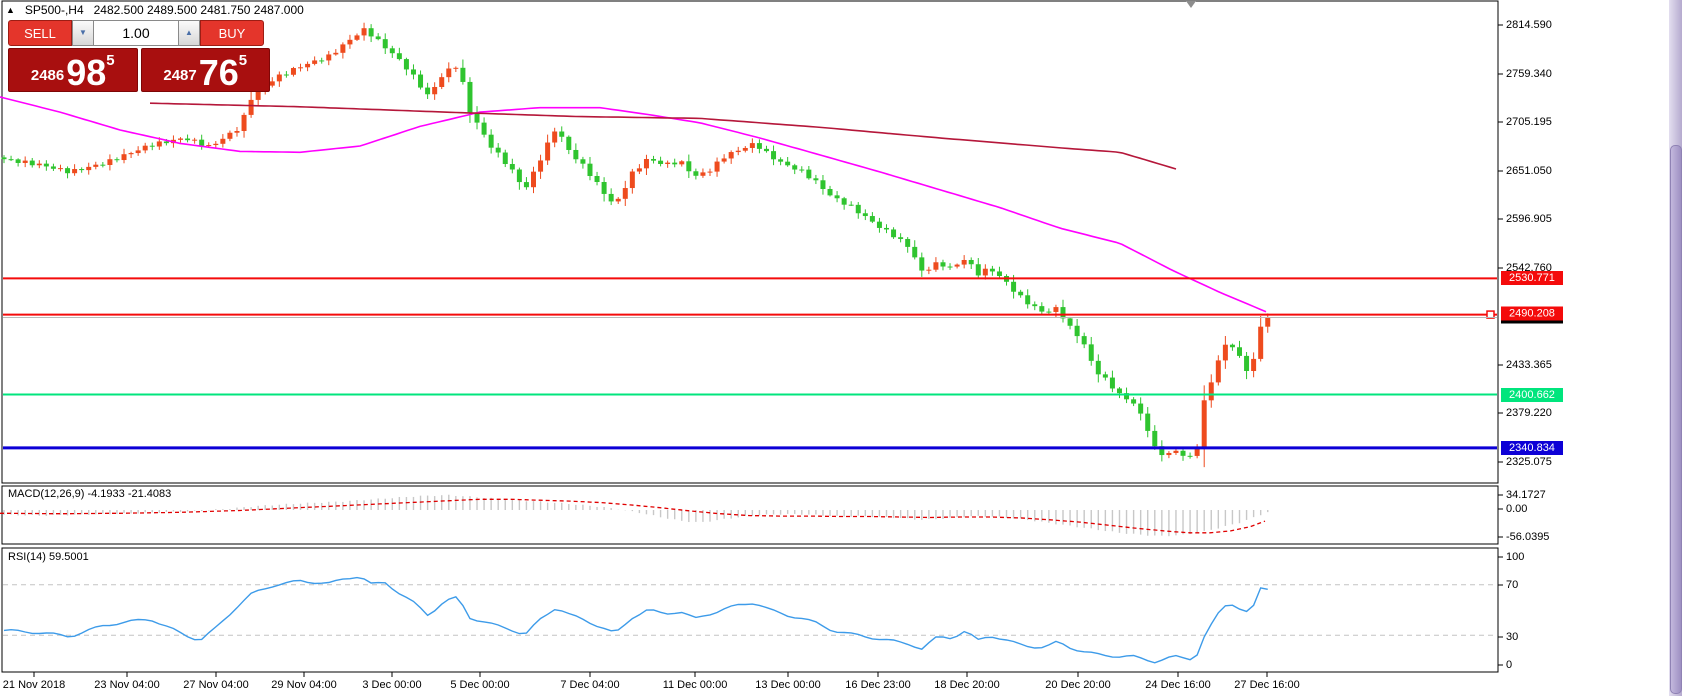  I want to click on bid-price-main: 2486, so click(47, 75).